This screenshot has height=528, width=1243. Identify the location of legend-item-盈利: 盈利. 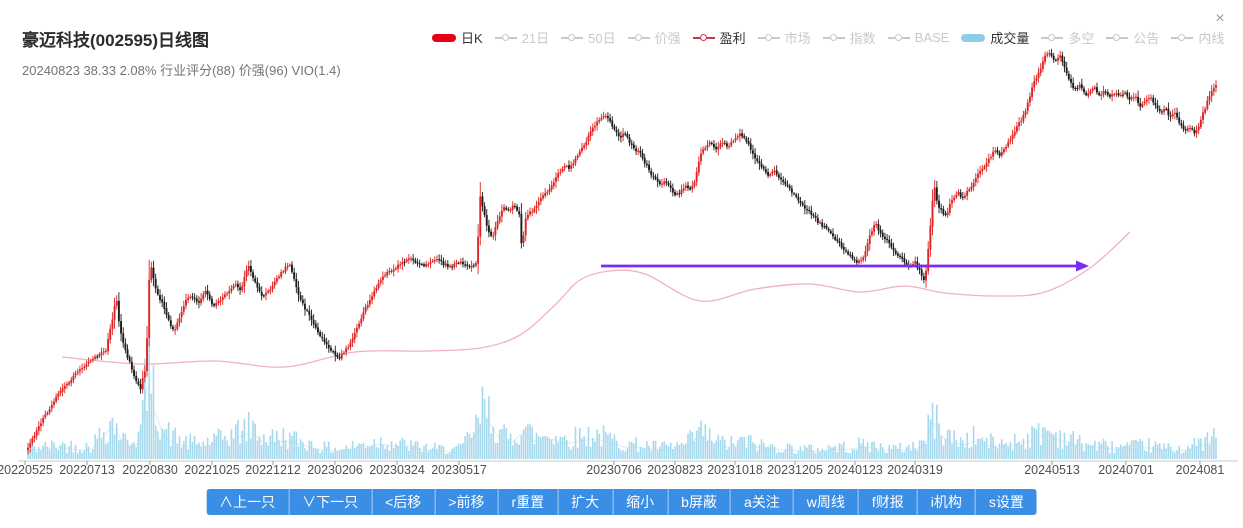
(719, 37).